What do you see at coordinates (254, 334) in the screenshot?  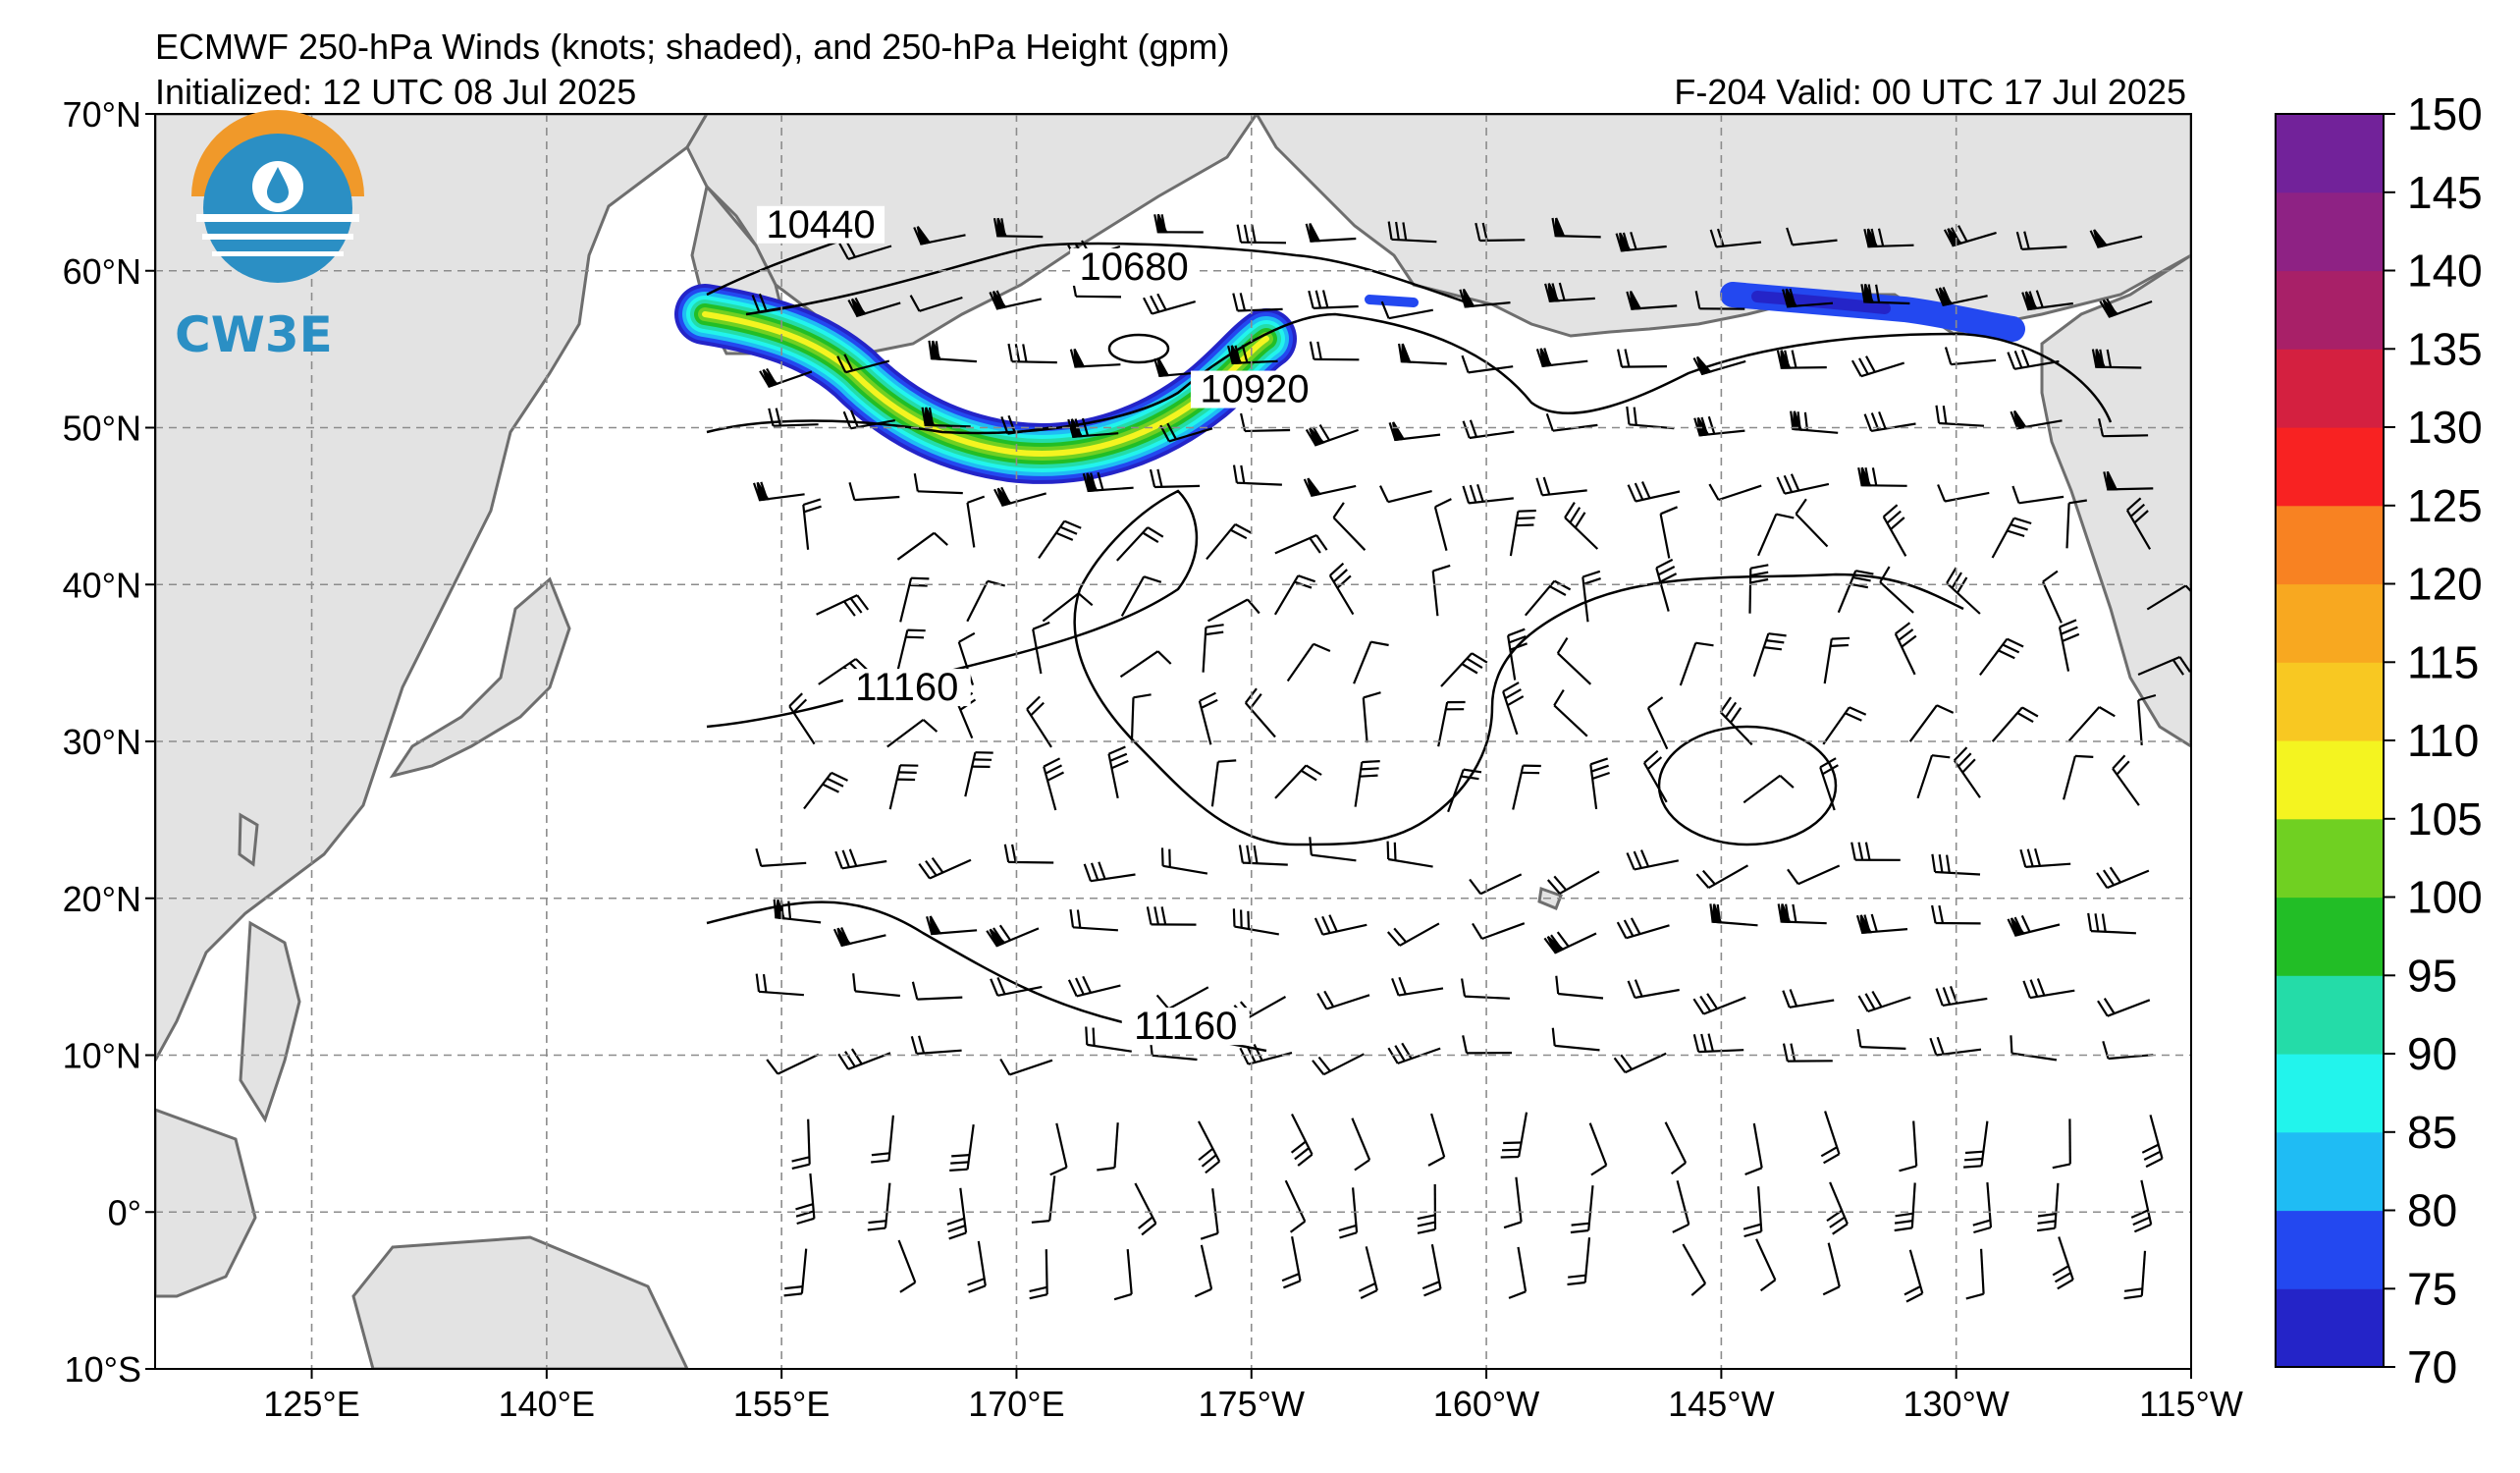 I see `logo-text: CW3E` at bounding box center [254, 334].